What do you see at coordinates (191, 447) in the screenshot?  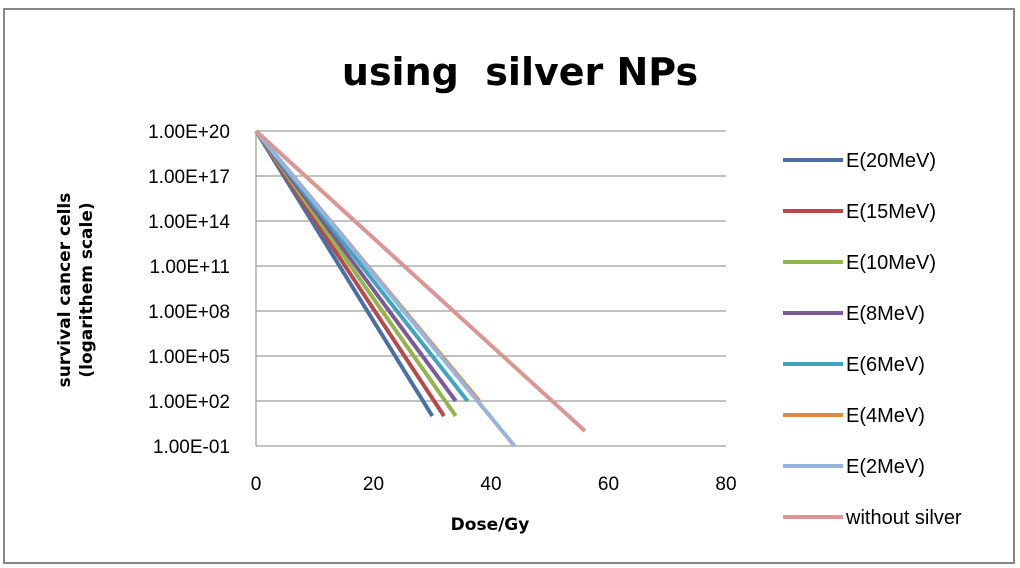 I see `y-tick-label: 1.00E-01` at bounding box center [191, 447].